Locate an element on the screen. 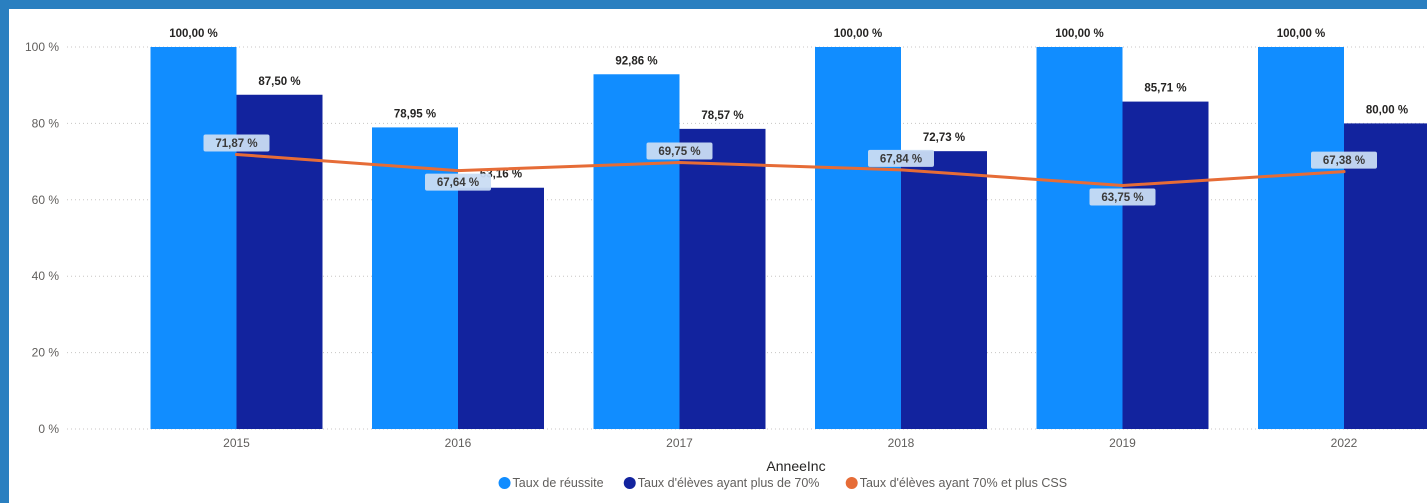 The image size is (1427, 503). bar-taux-reussite-2016 is located at coordinates (415, 278).